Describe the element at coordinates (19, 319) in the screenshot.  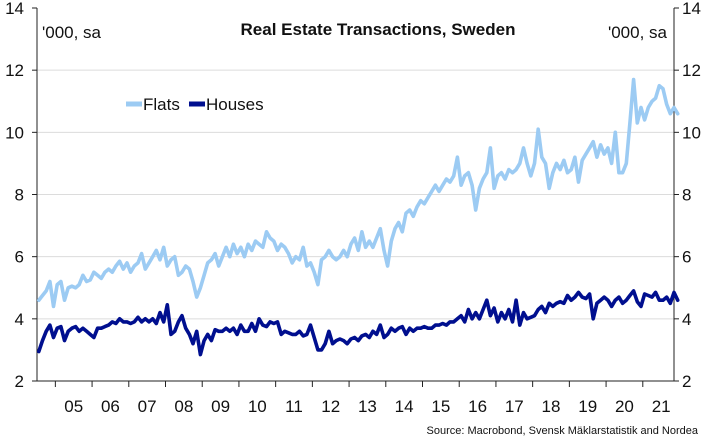
I see `y-tick-label-left-4: 4` at that location.